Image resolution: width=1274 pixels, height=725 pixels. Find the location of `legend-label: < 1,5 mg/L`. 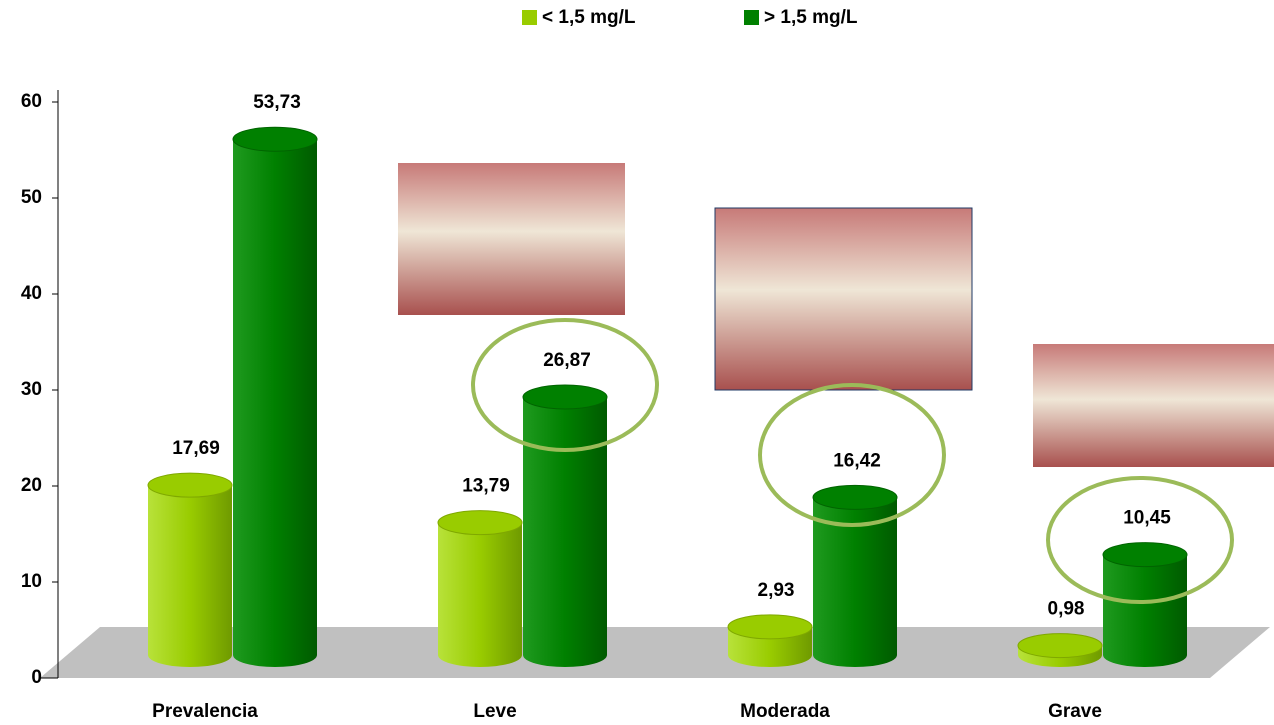

legend-label: < 1,5 mg/L is located at coordinates (589, 17).